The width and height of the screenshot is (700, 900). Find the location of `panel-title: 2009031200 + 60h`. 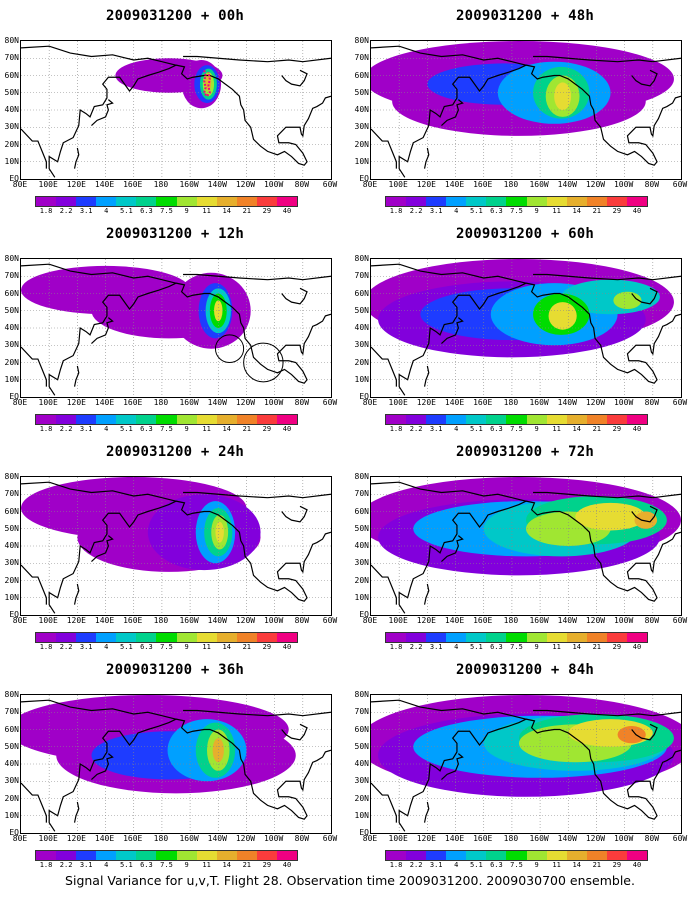

panel-title: 2009031200 + 60h is located at coordinates (525, 234).